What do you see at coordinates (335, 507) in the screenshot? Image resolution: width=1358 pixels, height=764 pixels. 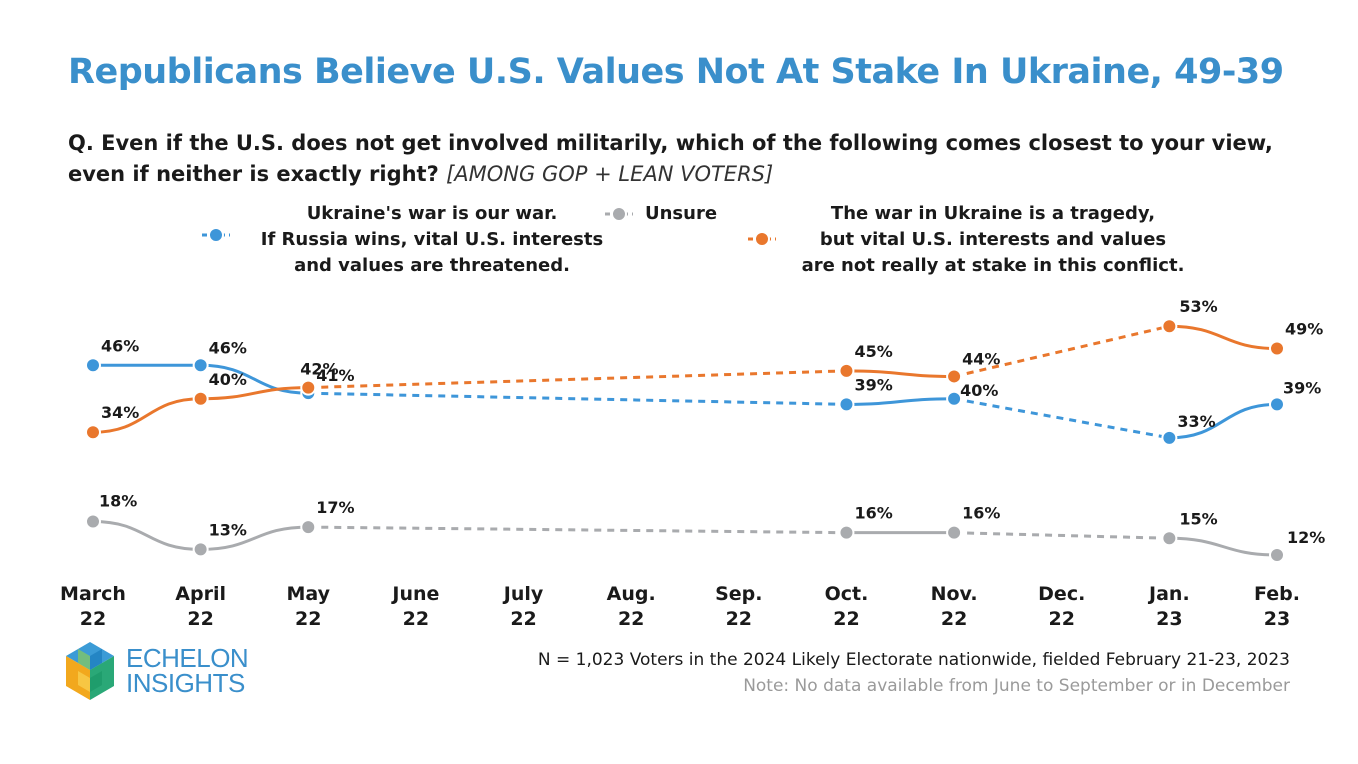 I see `data-label-unsure-2: 17%` at bounding box center [335, 507].